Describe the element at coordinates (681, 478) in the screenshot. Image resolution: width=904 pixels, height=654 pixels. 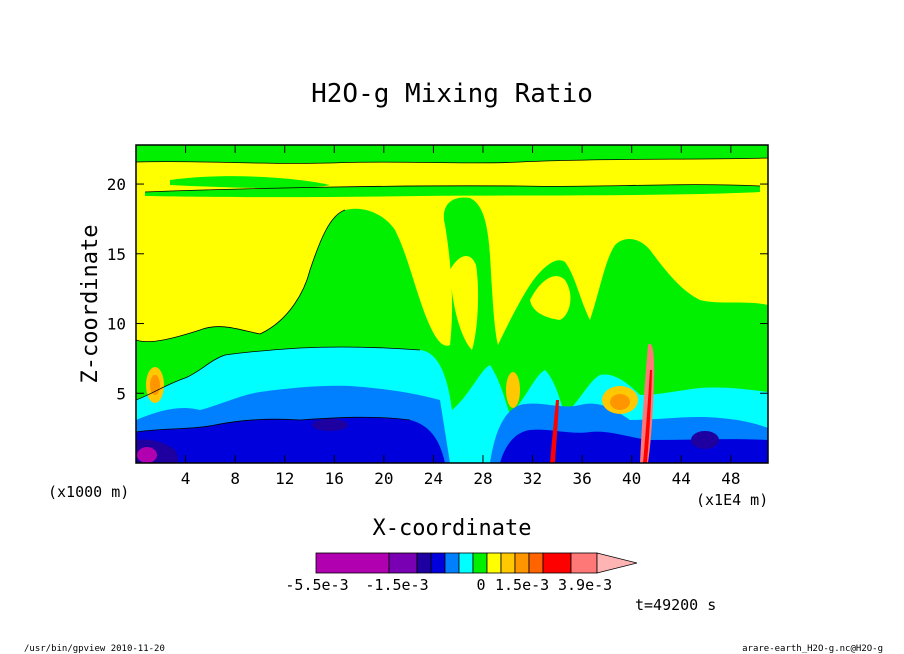
I see `x-tick-label: 44` at that location.